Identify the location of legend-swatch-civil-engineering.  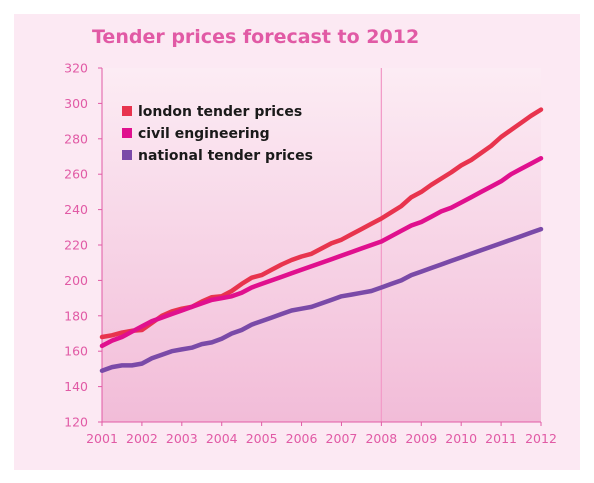
(127, 133).